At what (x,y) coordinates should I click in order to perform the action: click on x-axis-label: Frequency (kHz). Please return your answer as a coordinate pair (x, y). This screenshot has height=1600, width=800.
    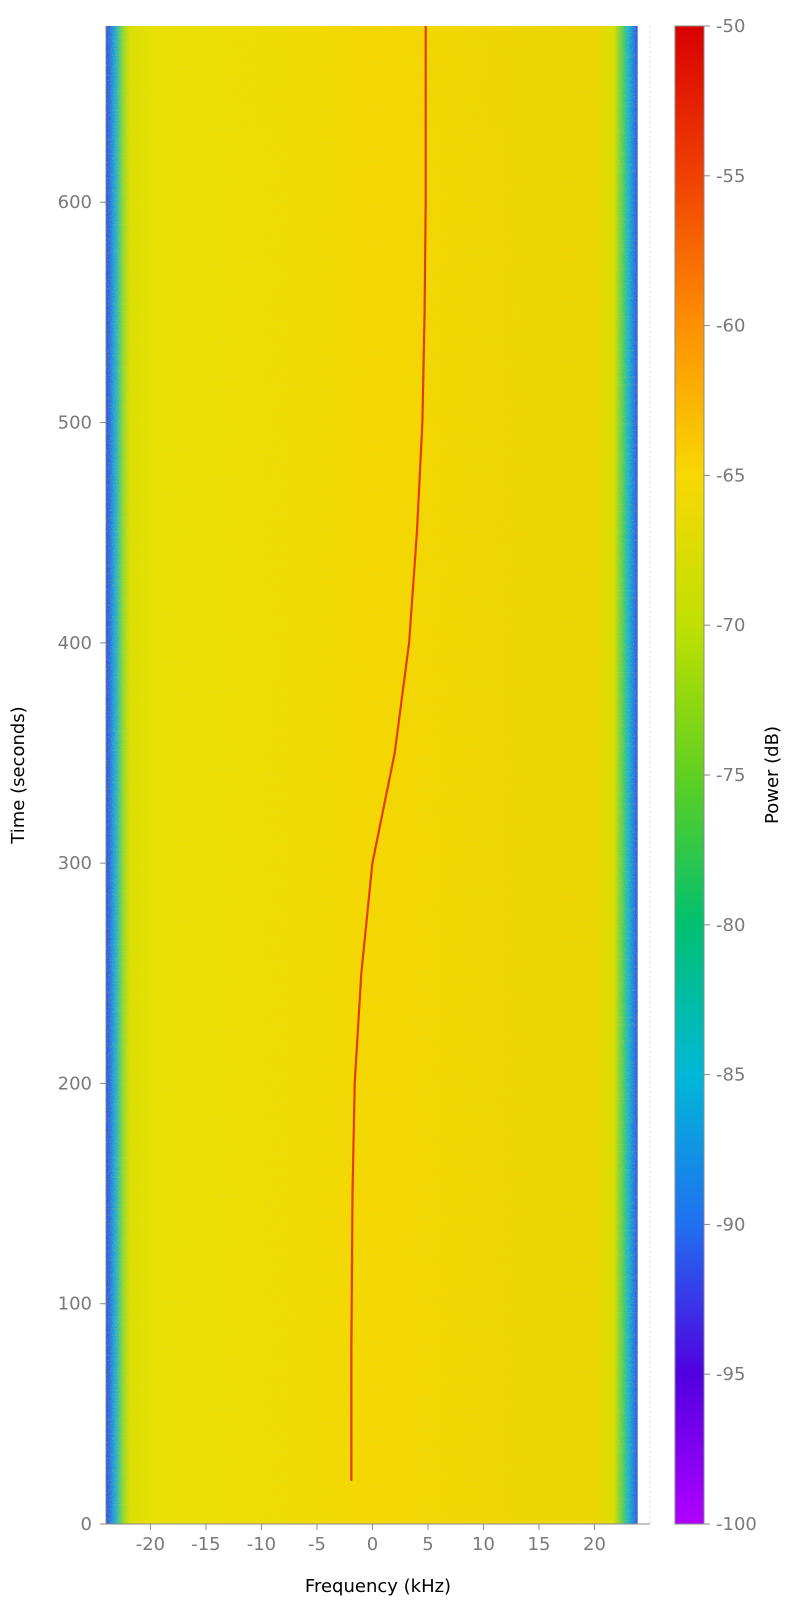
    Looking at the image, I should click on (378, 1586).